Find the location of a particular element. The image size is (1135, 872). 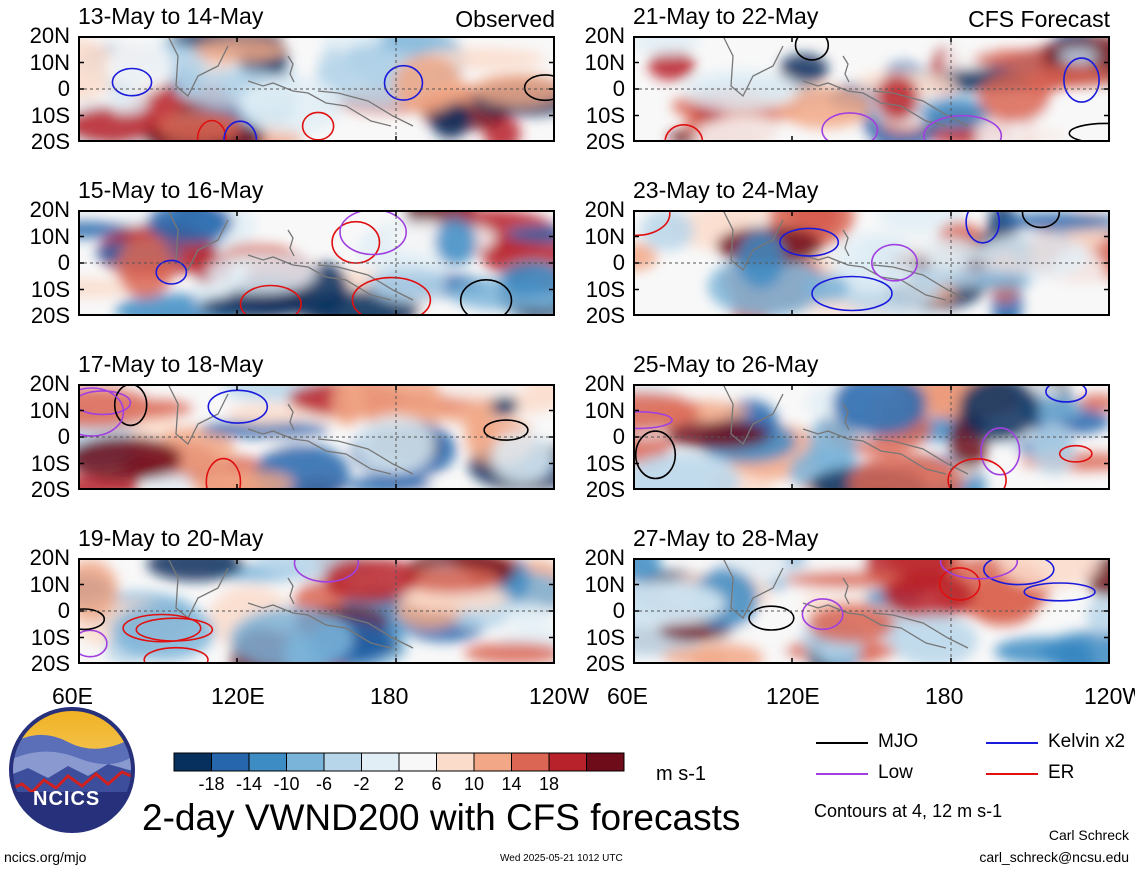

colorbar-tick-label: 18 is located at coordinates (549, 784).